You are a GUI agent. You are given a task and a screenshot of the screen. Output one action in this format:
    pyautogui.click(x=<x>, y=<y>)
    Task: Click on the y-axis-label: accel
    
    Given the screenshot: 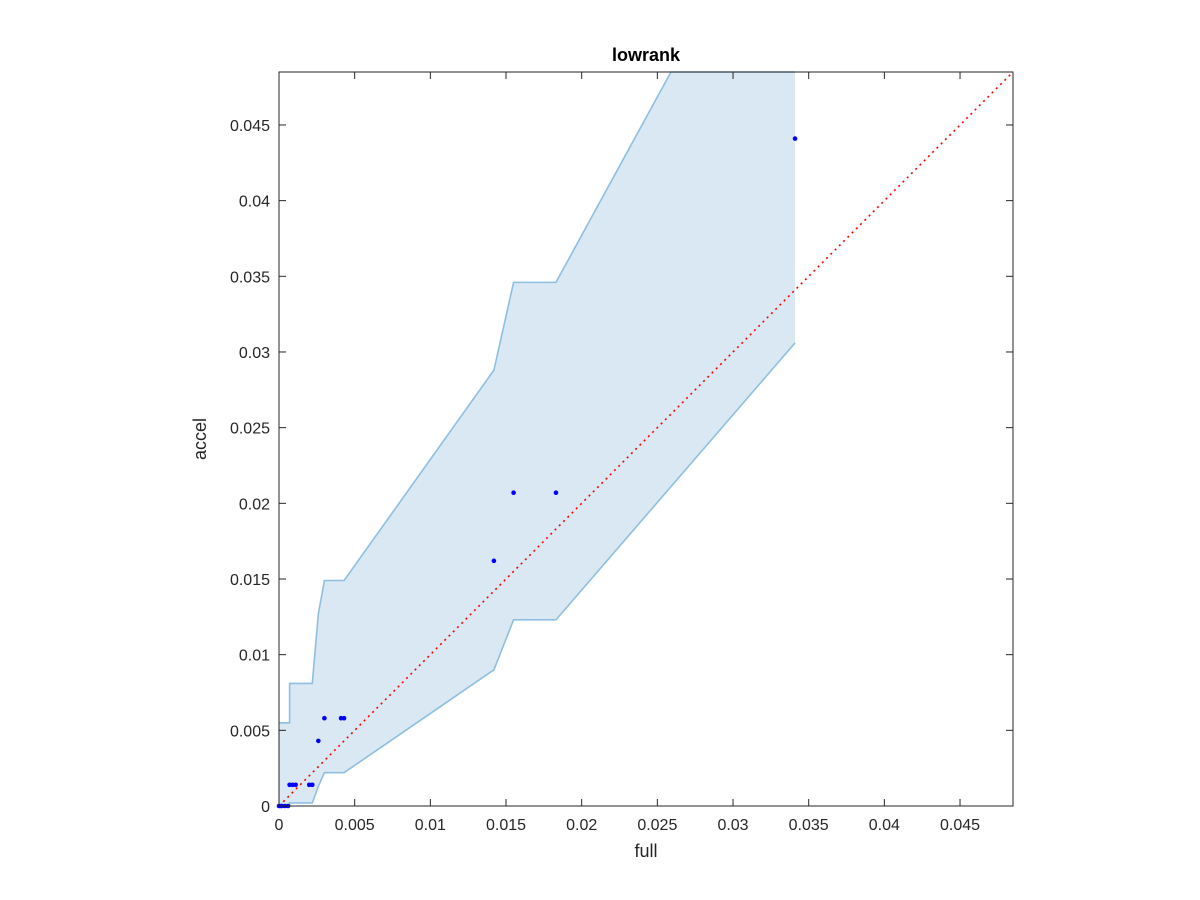 What is the action you would take?
    pyautogui.click(x=200, y=439)
    